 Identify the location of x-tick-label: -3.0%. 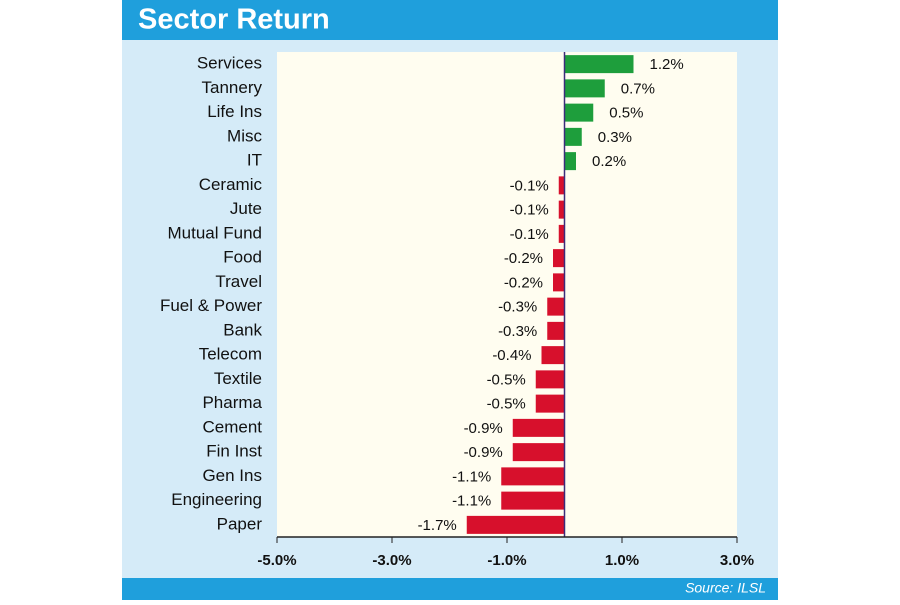
(391, 560).